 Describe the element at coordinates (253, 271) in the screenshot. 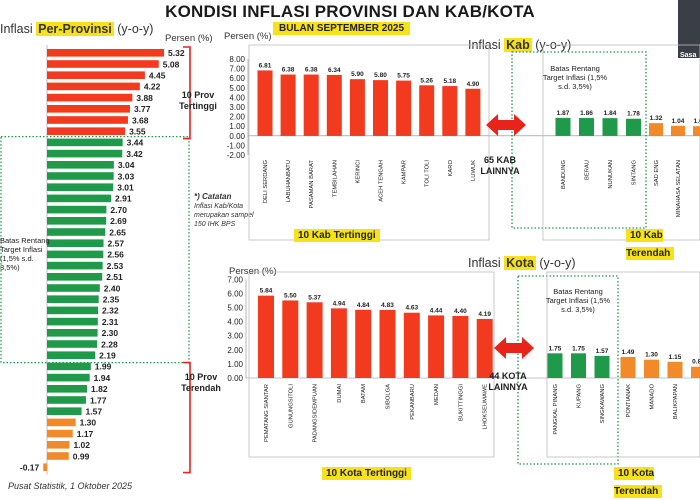

I see `kota-ylabel: Persen (%)` at that location.